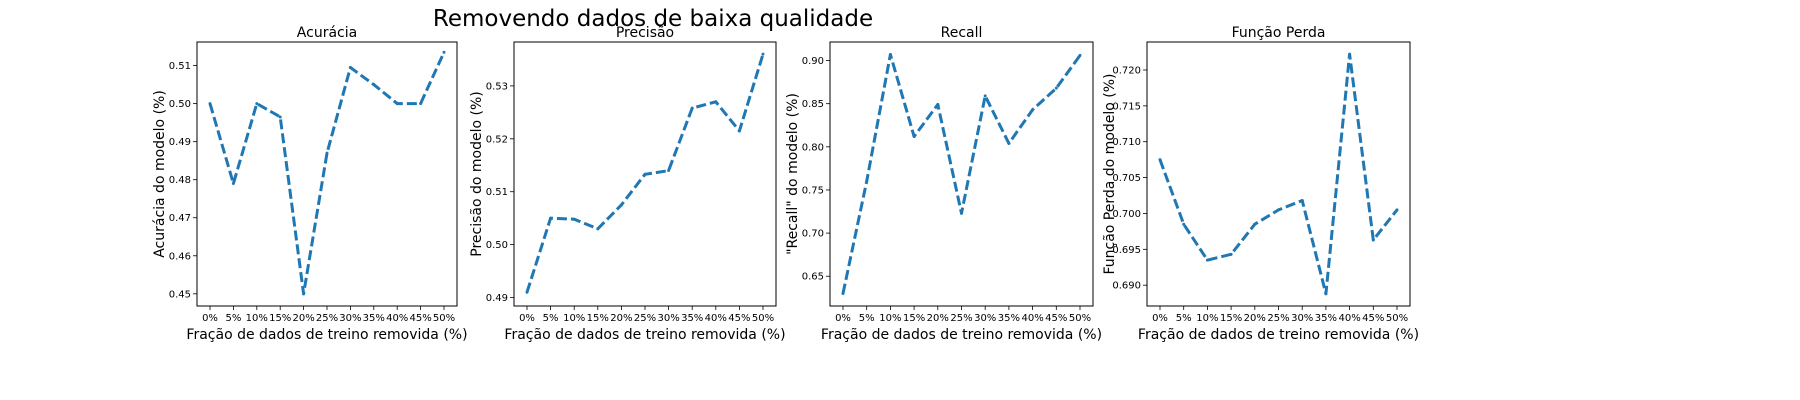  I want to click on y-tick-label: 0.75, so click(813, 190).